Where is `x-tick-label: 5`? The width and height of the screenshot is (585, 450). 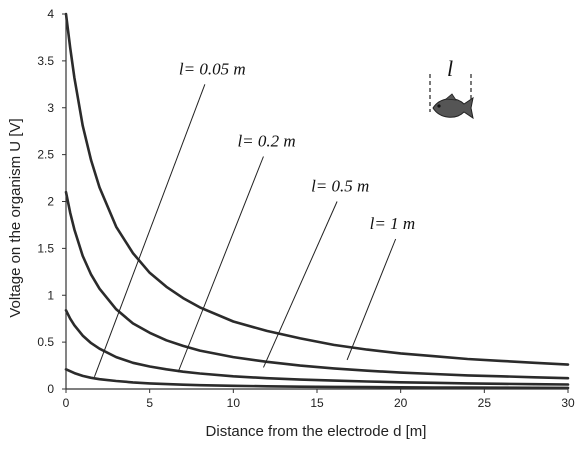 x-tick-label: 5 is located at coordinates (149, 403).